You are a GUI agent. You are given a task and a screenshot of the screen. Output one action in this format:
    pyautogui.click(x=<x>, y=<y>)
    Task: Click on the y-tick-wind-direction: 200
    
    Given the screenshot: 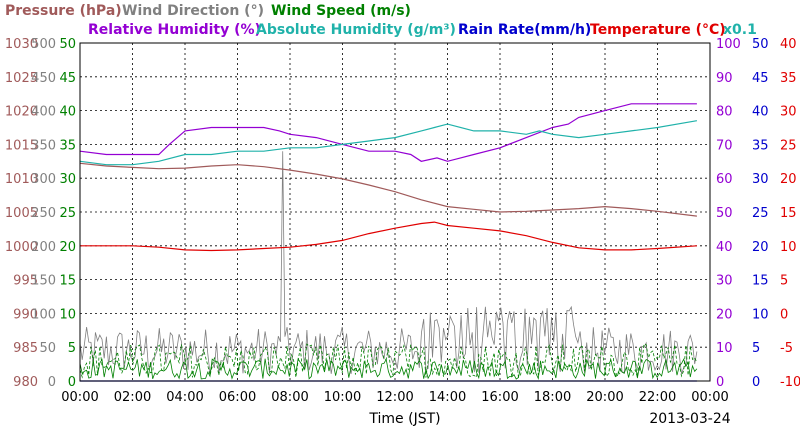 What is the action you would take?
    pyautogui.click(x=43, y=247)
    